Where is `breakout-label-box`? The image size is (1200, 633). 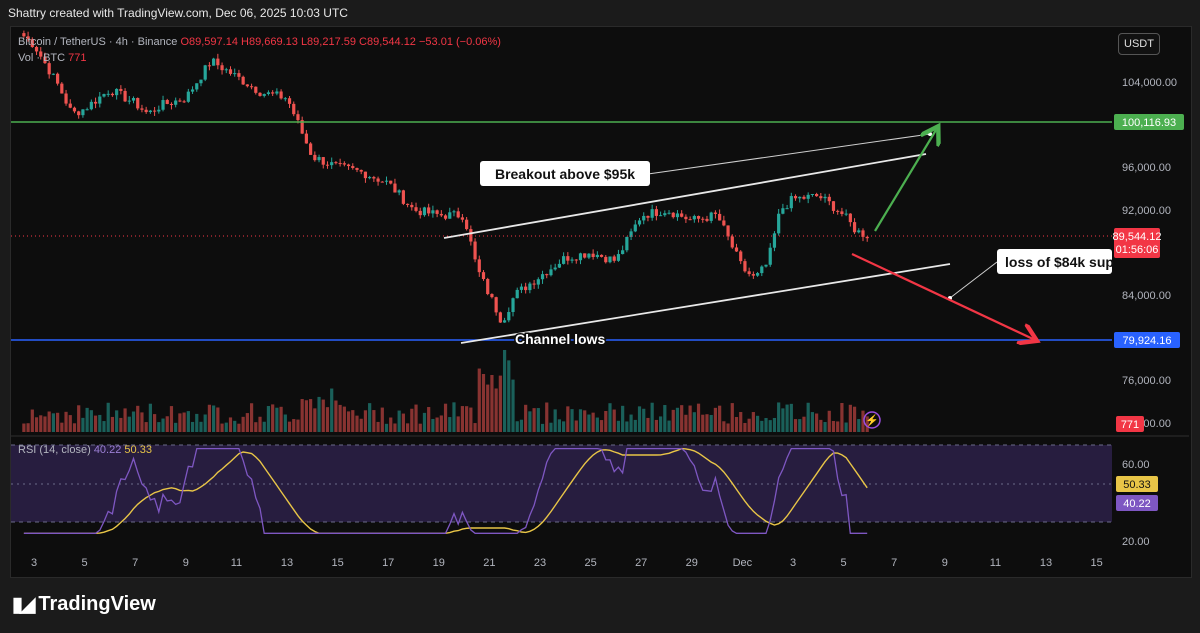 breakout-label-box is located at coordinates (565, 173).